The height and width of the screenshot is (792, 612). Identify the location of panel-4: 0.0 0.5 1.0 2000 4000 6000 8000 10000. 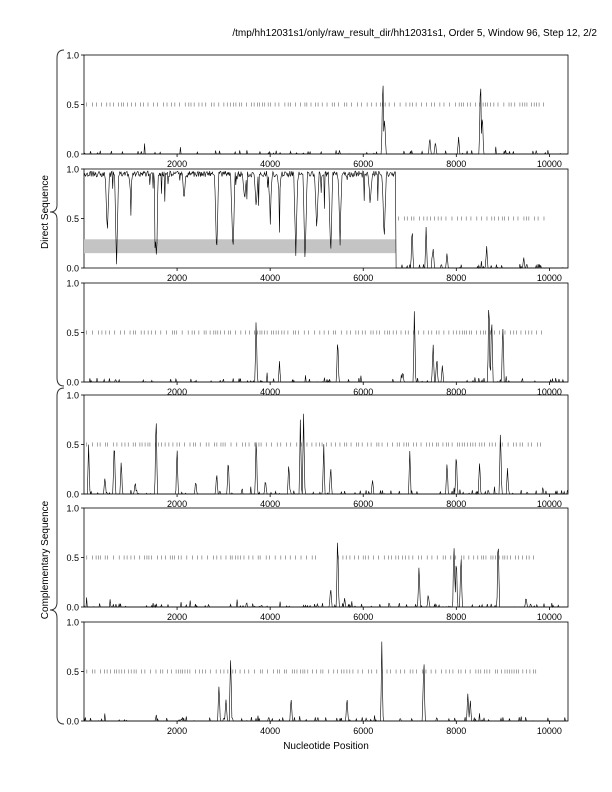
(317, 450).